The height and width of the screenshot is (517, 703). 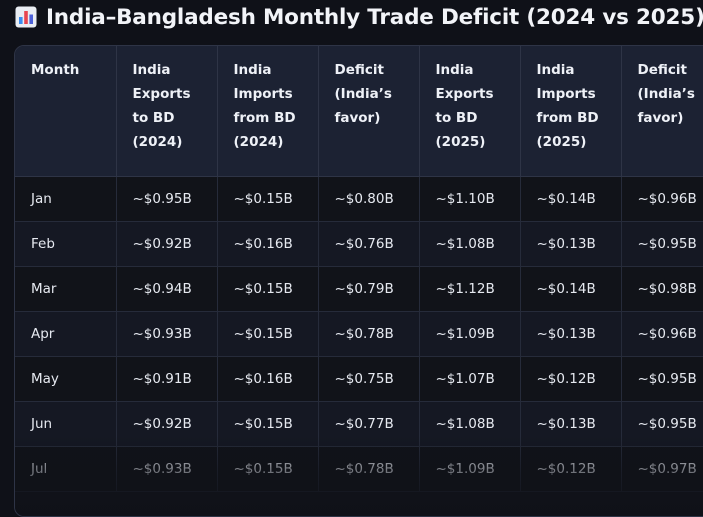 I want to click on bar-chart-icon, so click(x=26, y=17).